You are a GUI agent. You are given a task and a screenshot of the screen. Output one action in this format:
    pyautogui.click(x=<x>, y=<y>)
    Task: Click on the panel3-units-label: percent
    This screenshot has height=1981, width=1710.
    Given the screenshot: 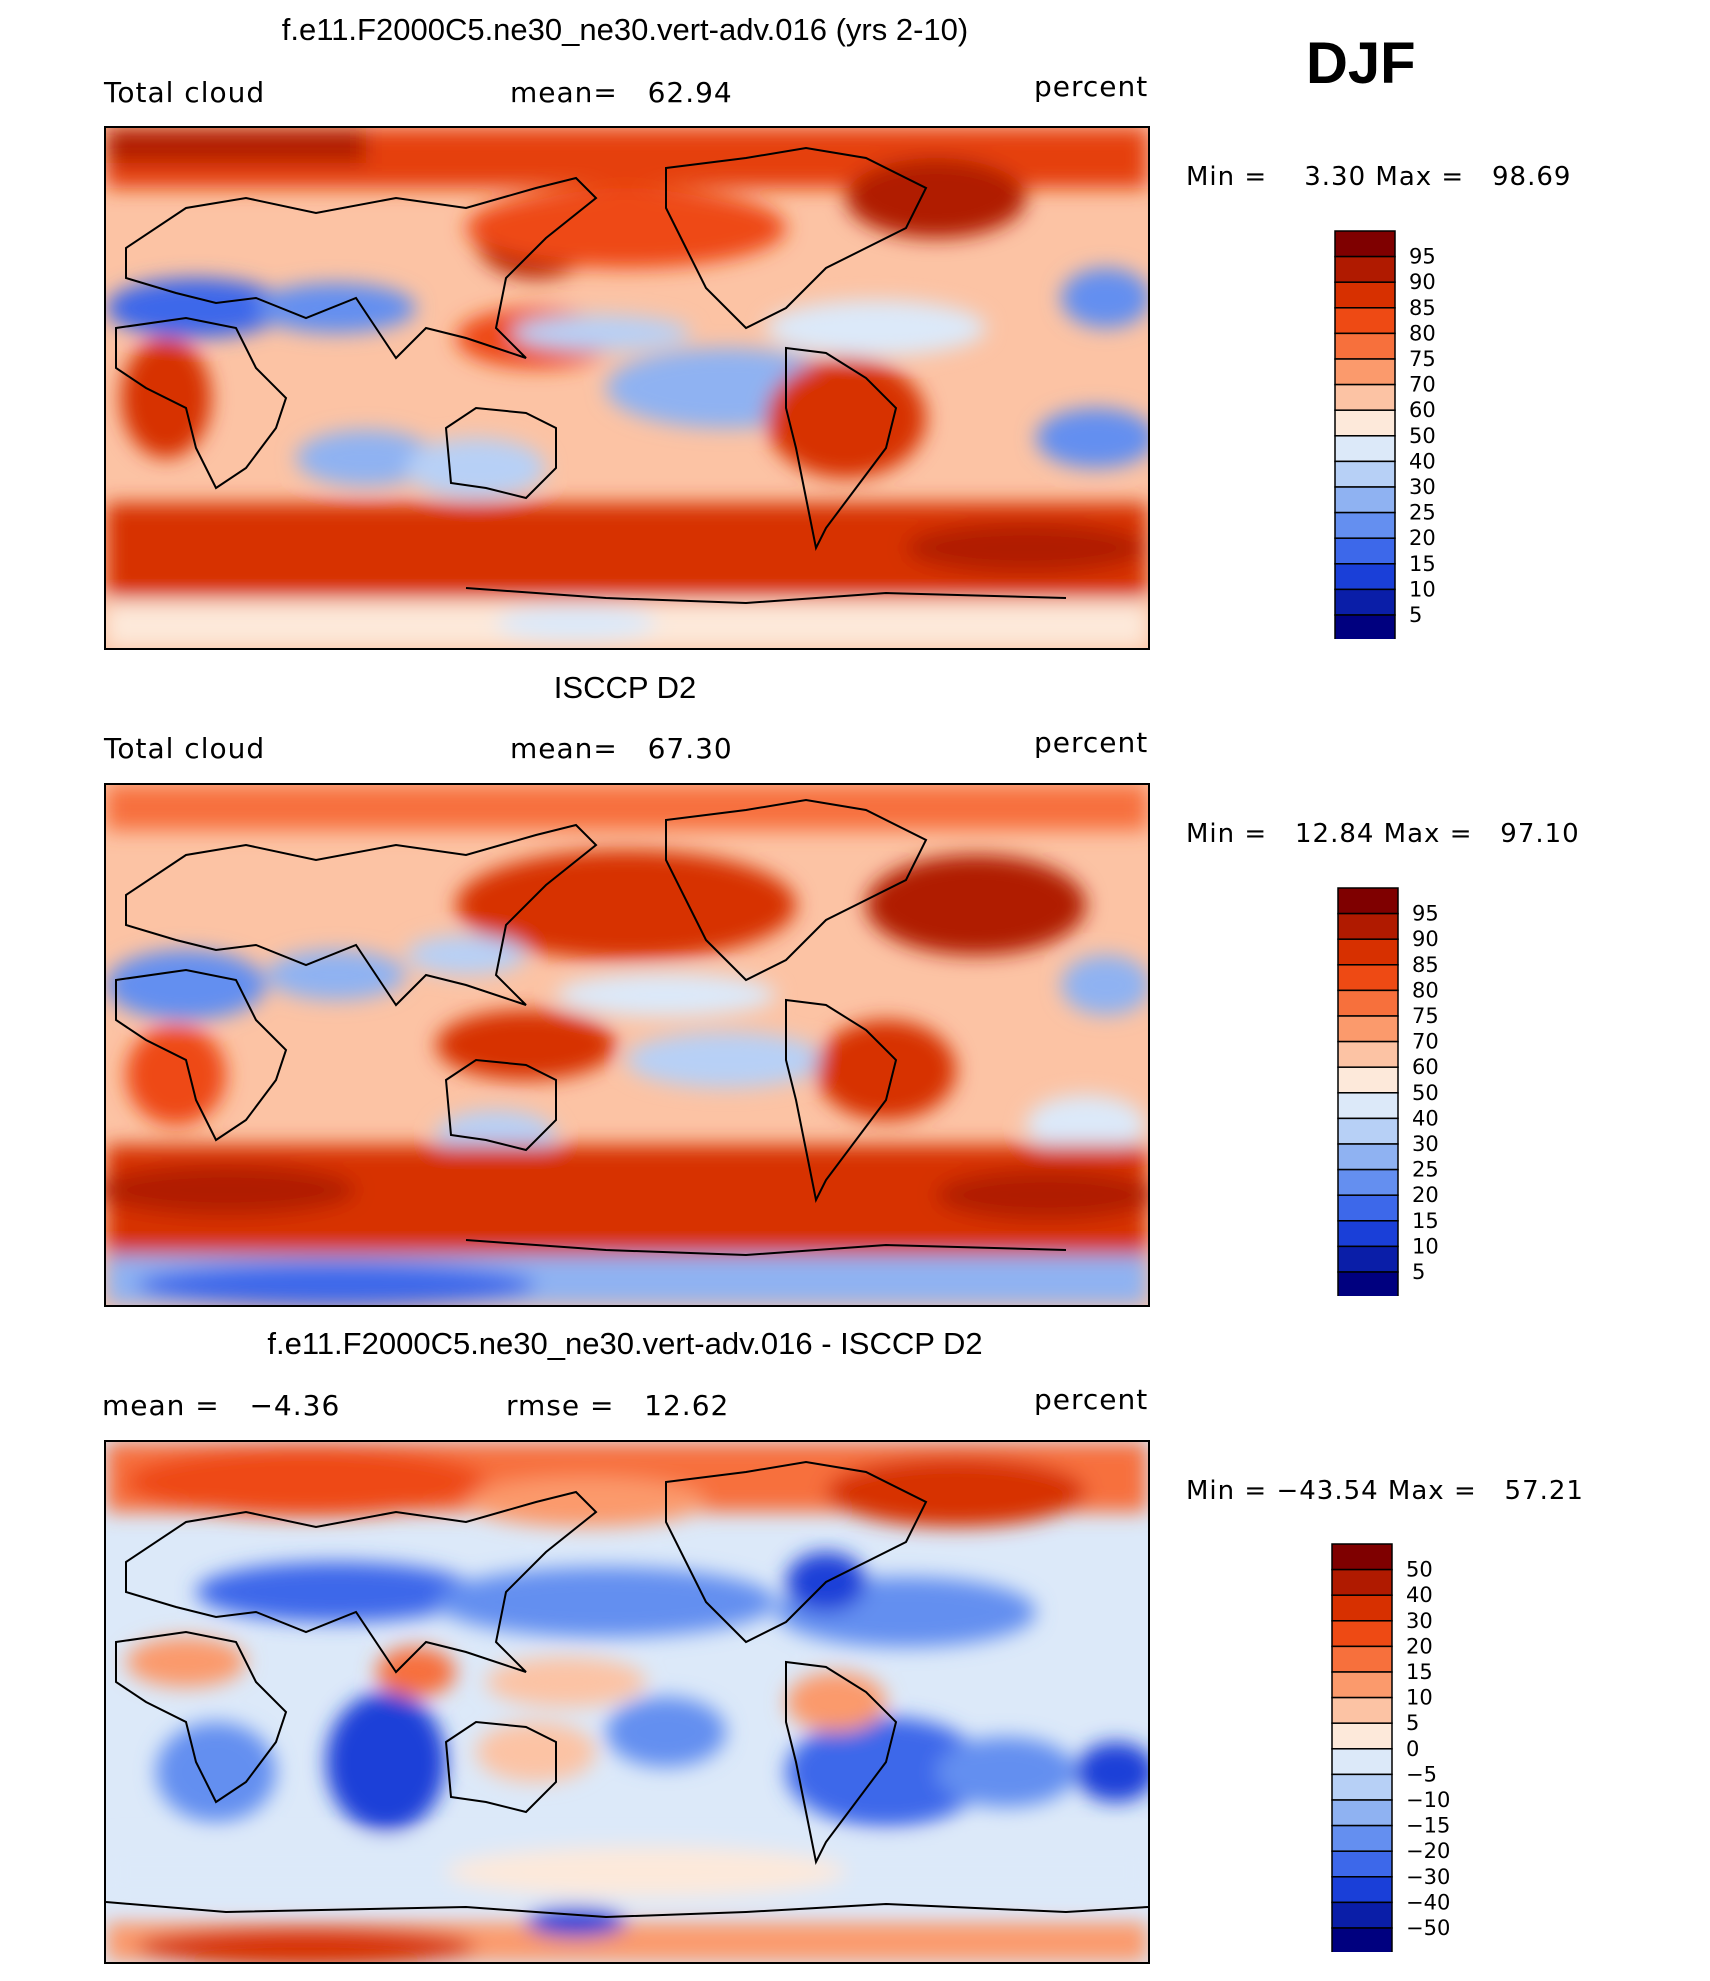 What is the action you would take?
    pyautogui.click(x=1091, y=1399)
    